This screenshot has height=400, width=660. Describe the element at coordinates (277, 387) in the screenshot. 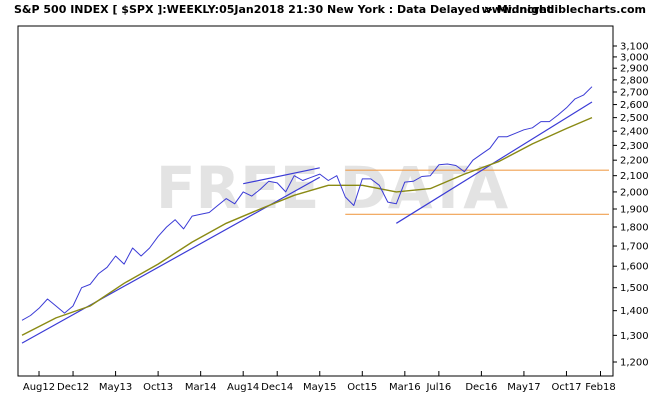

I see `x-tick-label: Dec14` at that location.